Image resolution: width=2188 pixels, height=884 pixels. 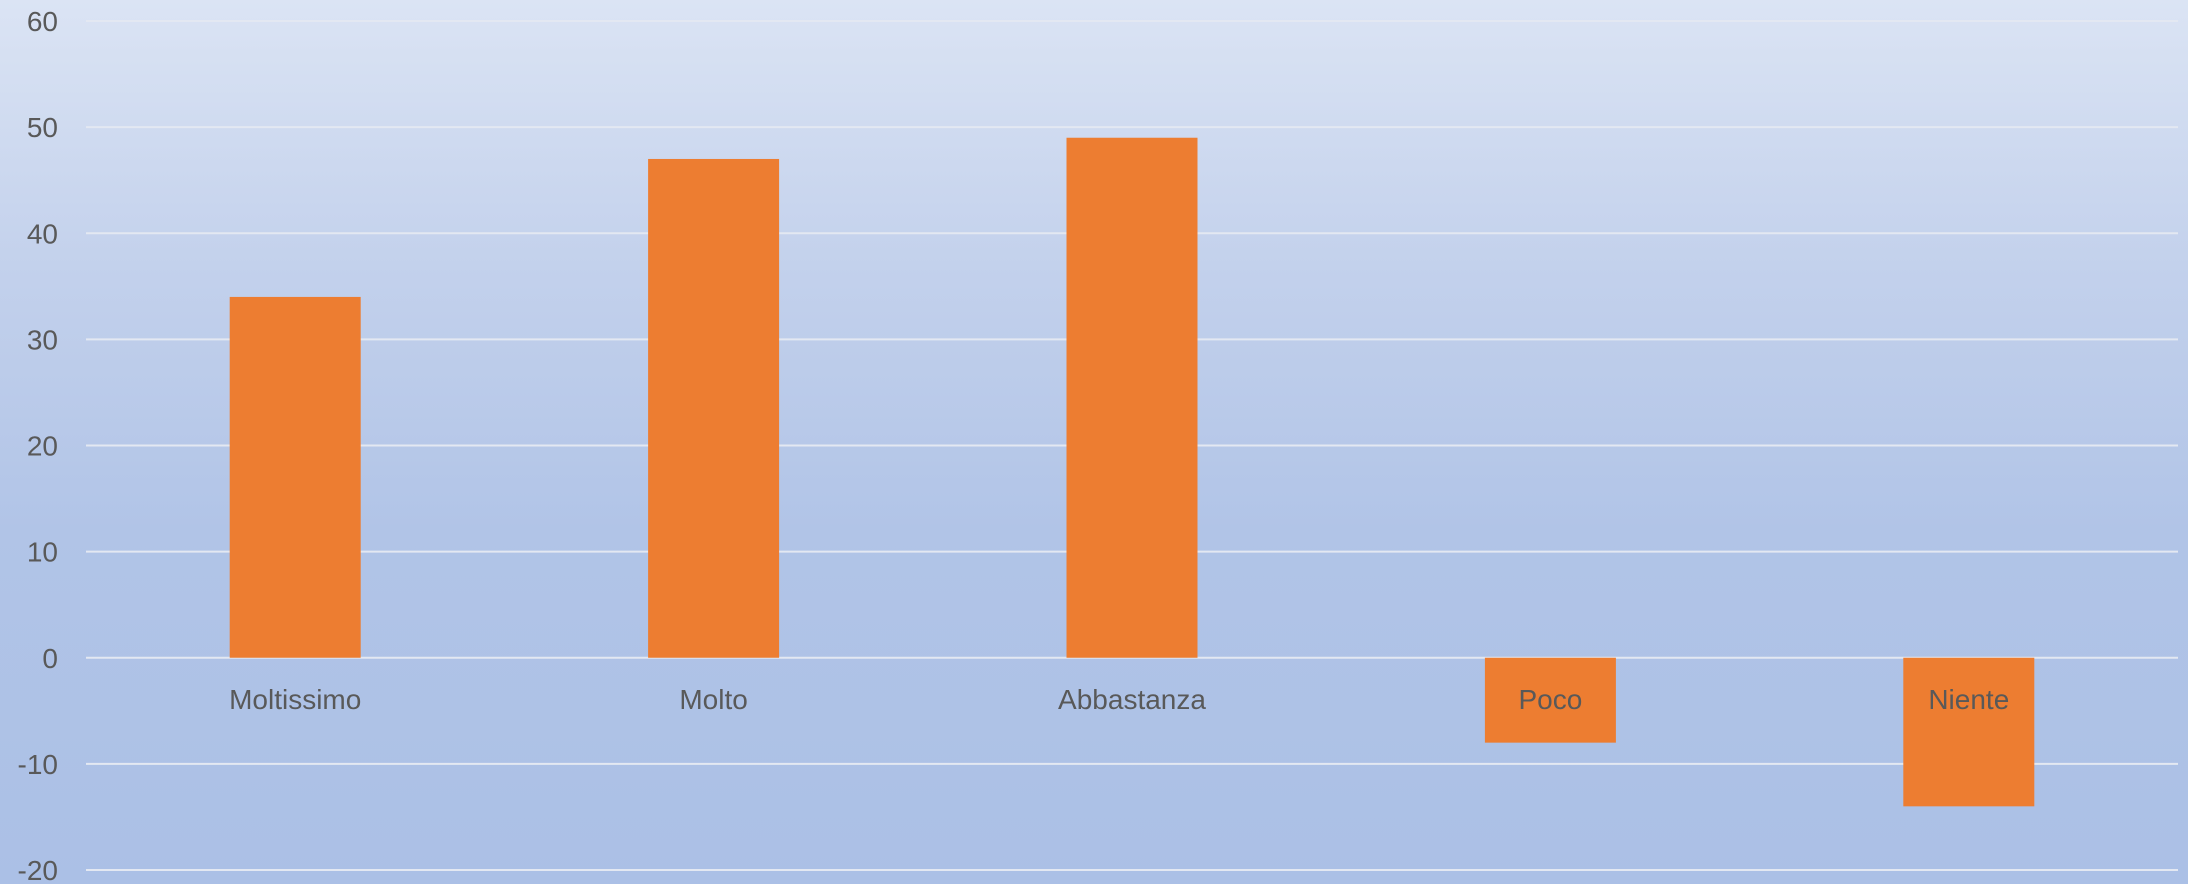 I want to click on category-label-niente: Niente, so click(x=1968, y=699).